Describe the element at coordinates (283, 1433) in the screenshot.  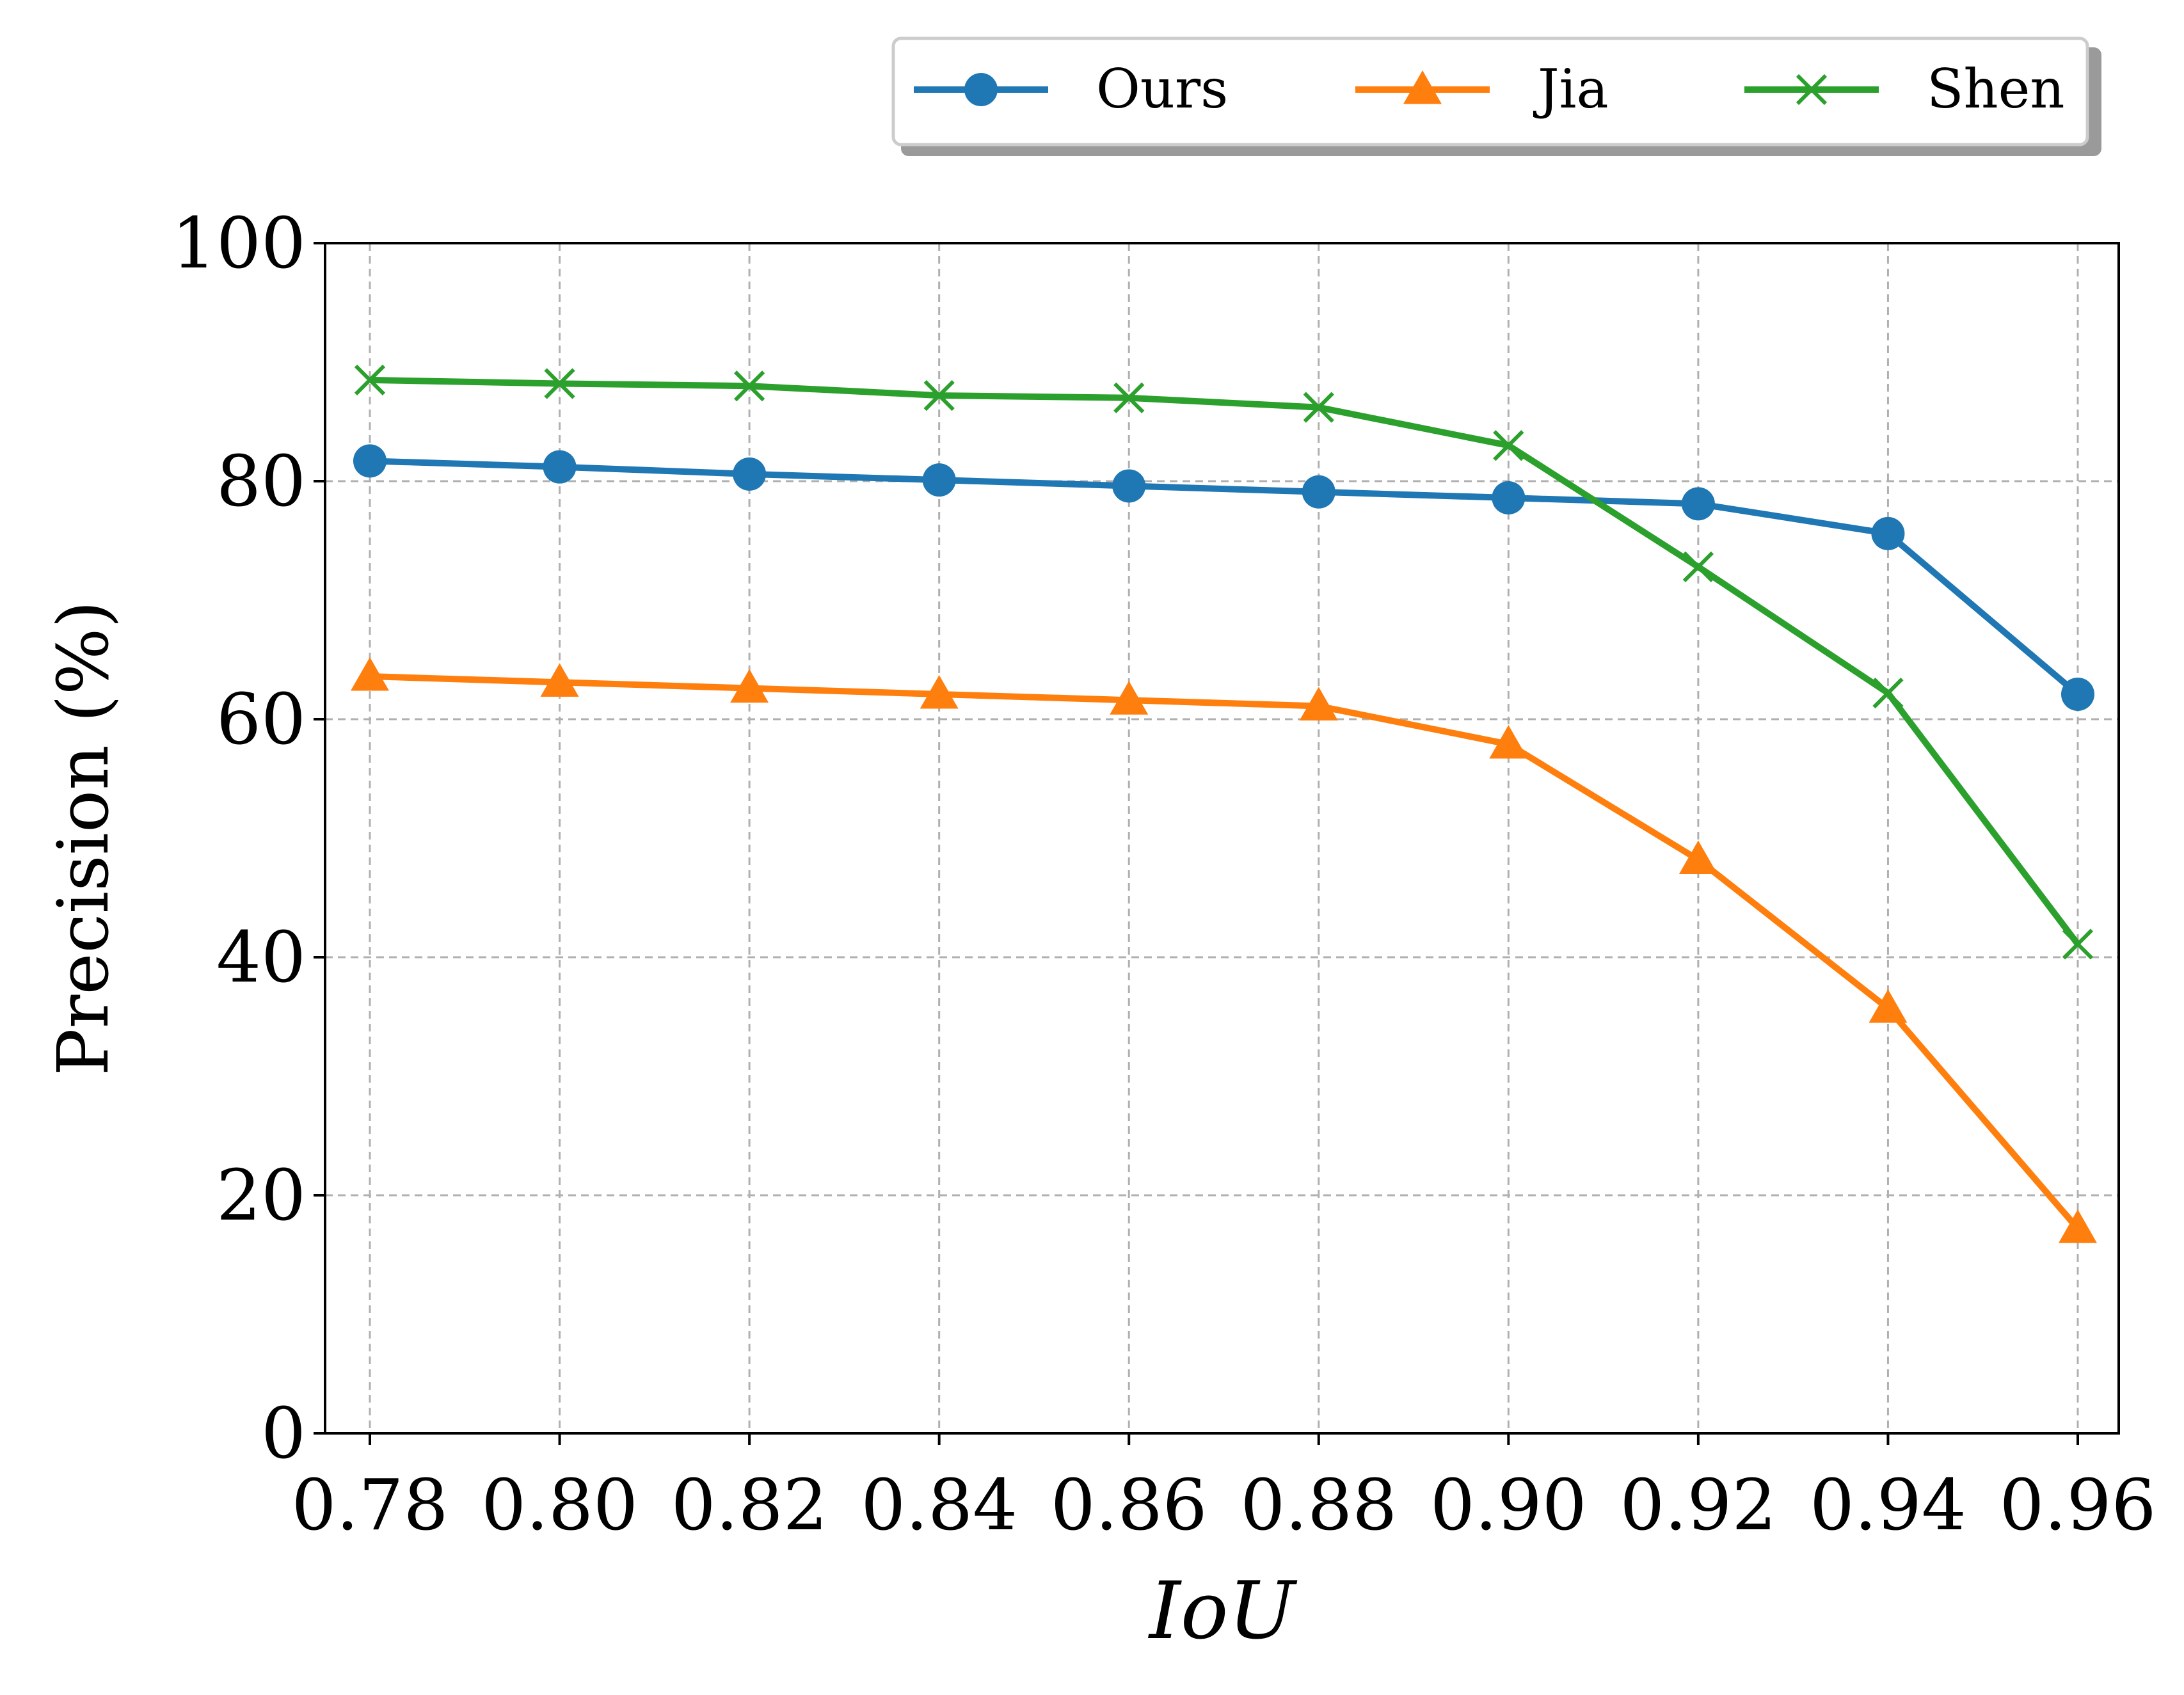
I see `y-tick-label: 0` at that location.